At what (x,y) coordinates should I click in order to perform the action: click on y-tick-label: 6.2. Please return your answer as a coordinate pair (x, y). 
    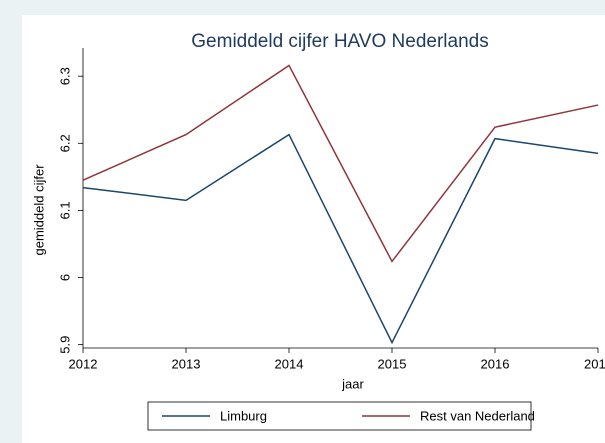
    Looking at the image, I should click on (64, 143).